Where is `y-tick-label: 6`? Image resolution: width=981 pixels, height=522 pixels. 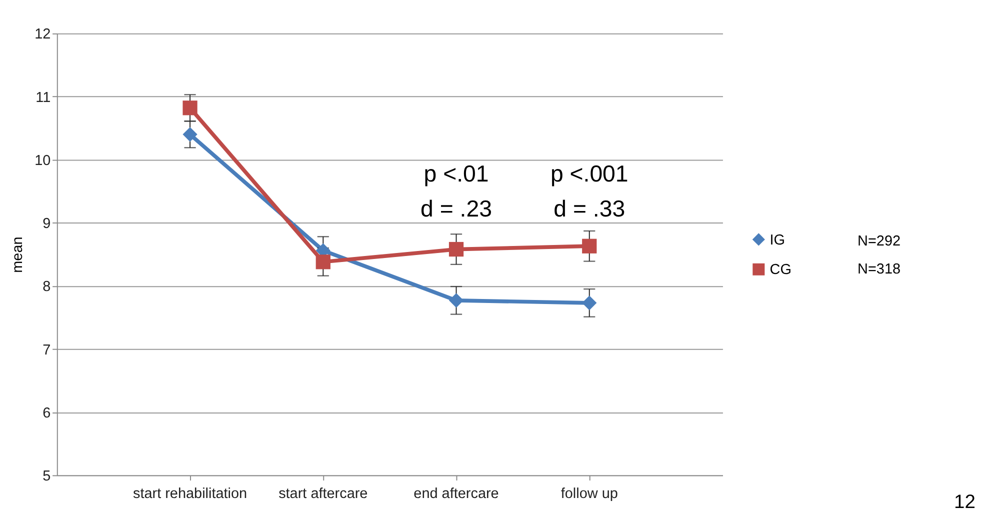 y-tick-label: 6 is located at coordinates (46, 413).